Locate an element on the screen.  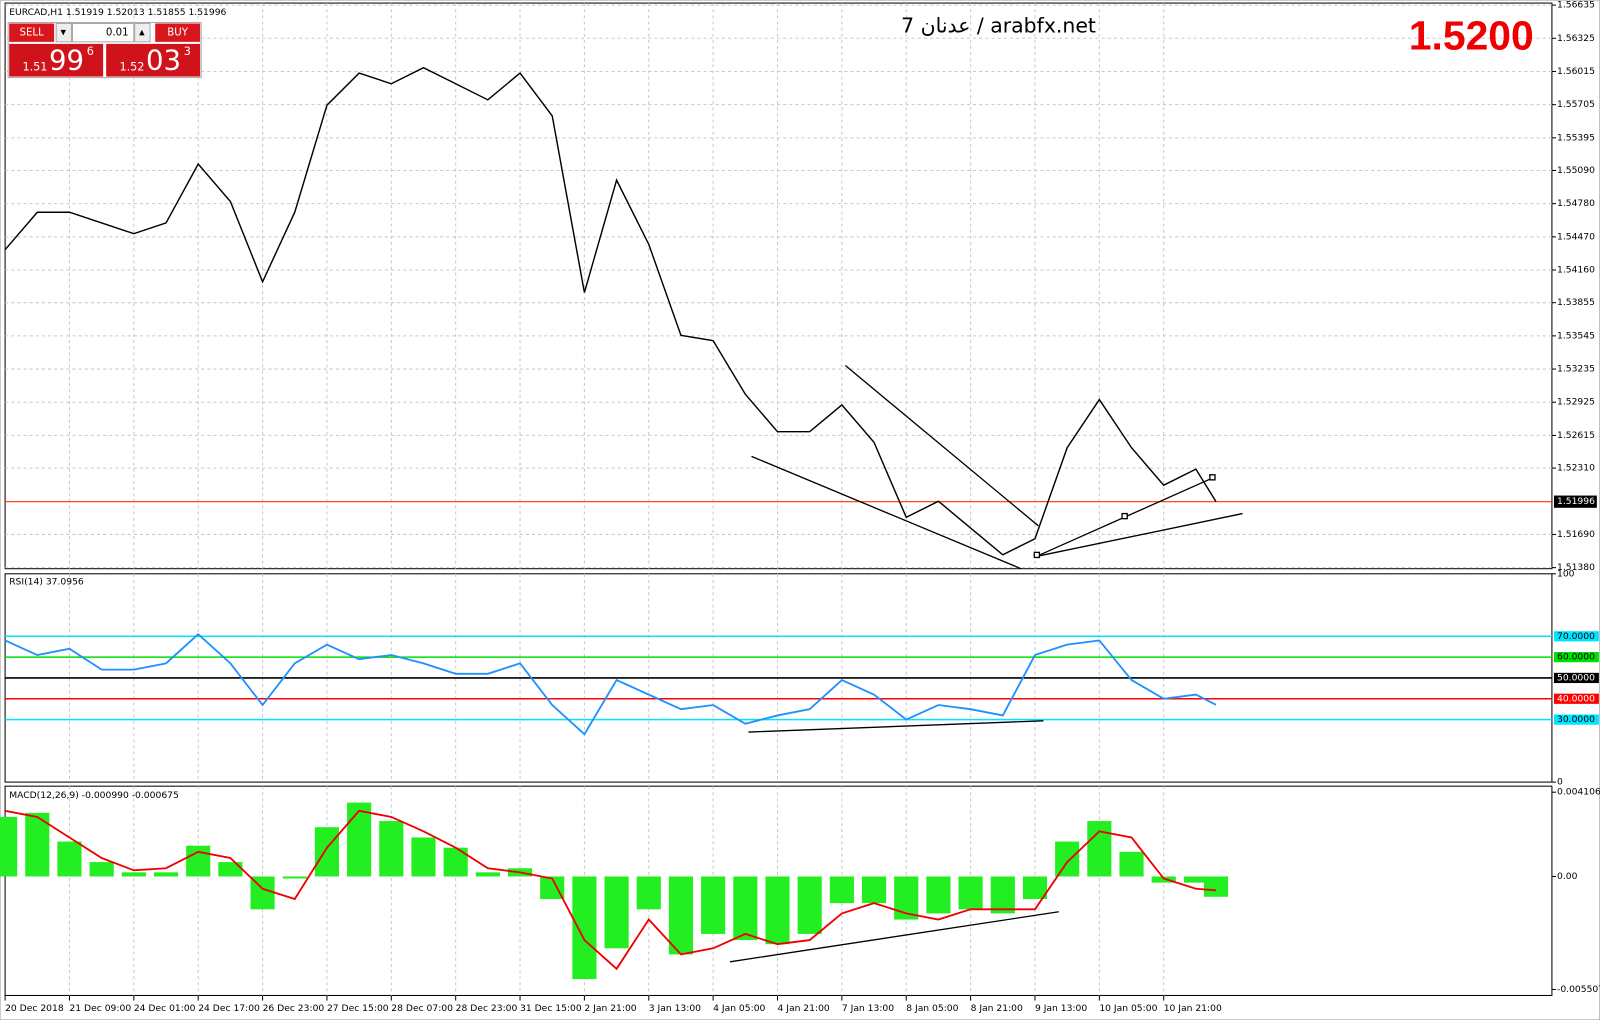
level-label: 40.0000 is located at coordinates (1576, 698).